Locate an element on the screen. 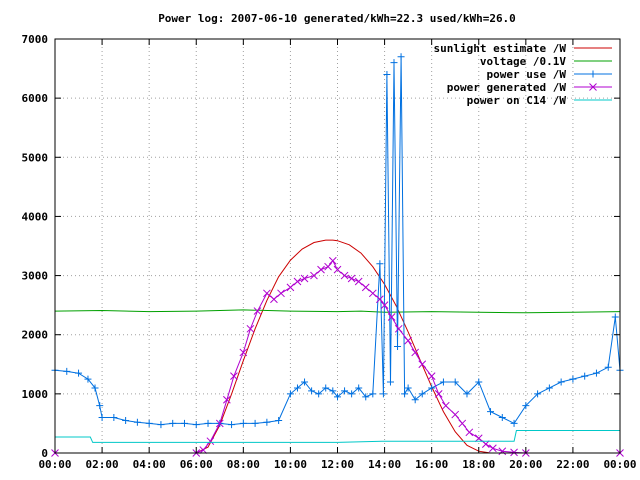 This screenshot has height=480, width=640. series-voltage-0-1v is located at coordinates (337, 311).